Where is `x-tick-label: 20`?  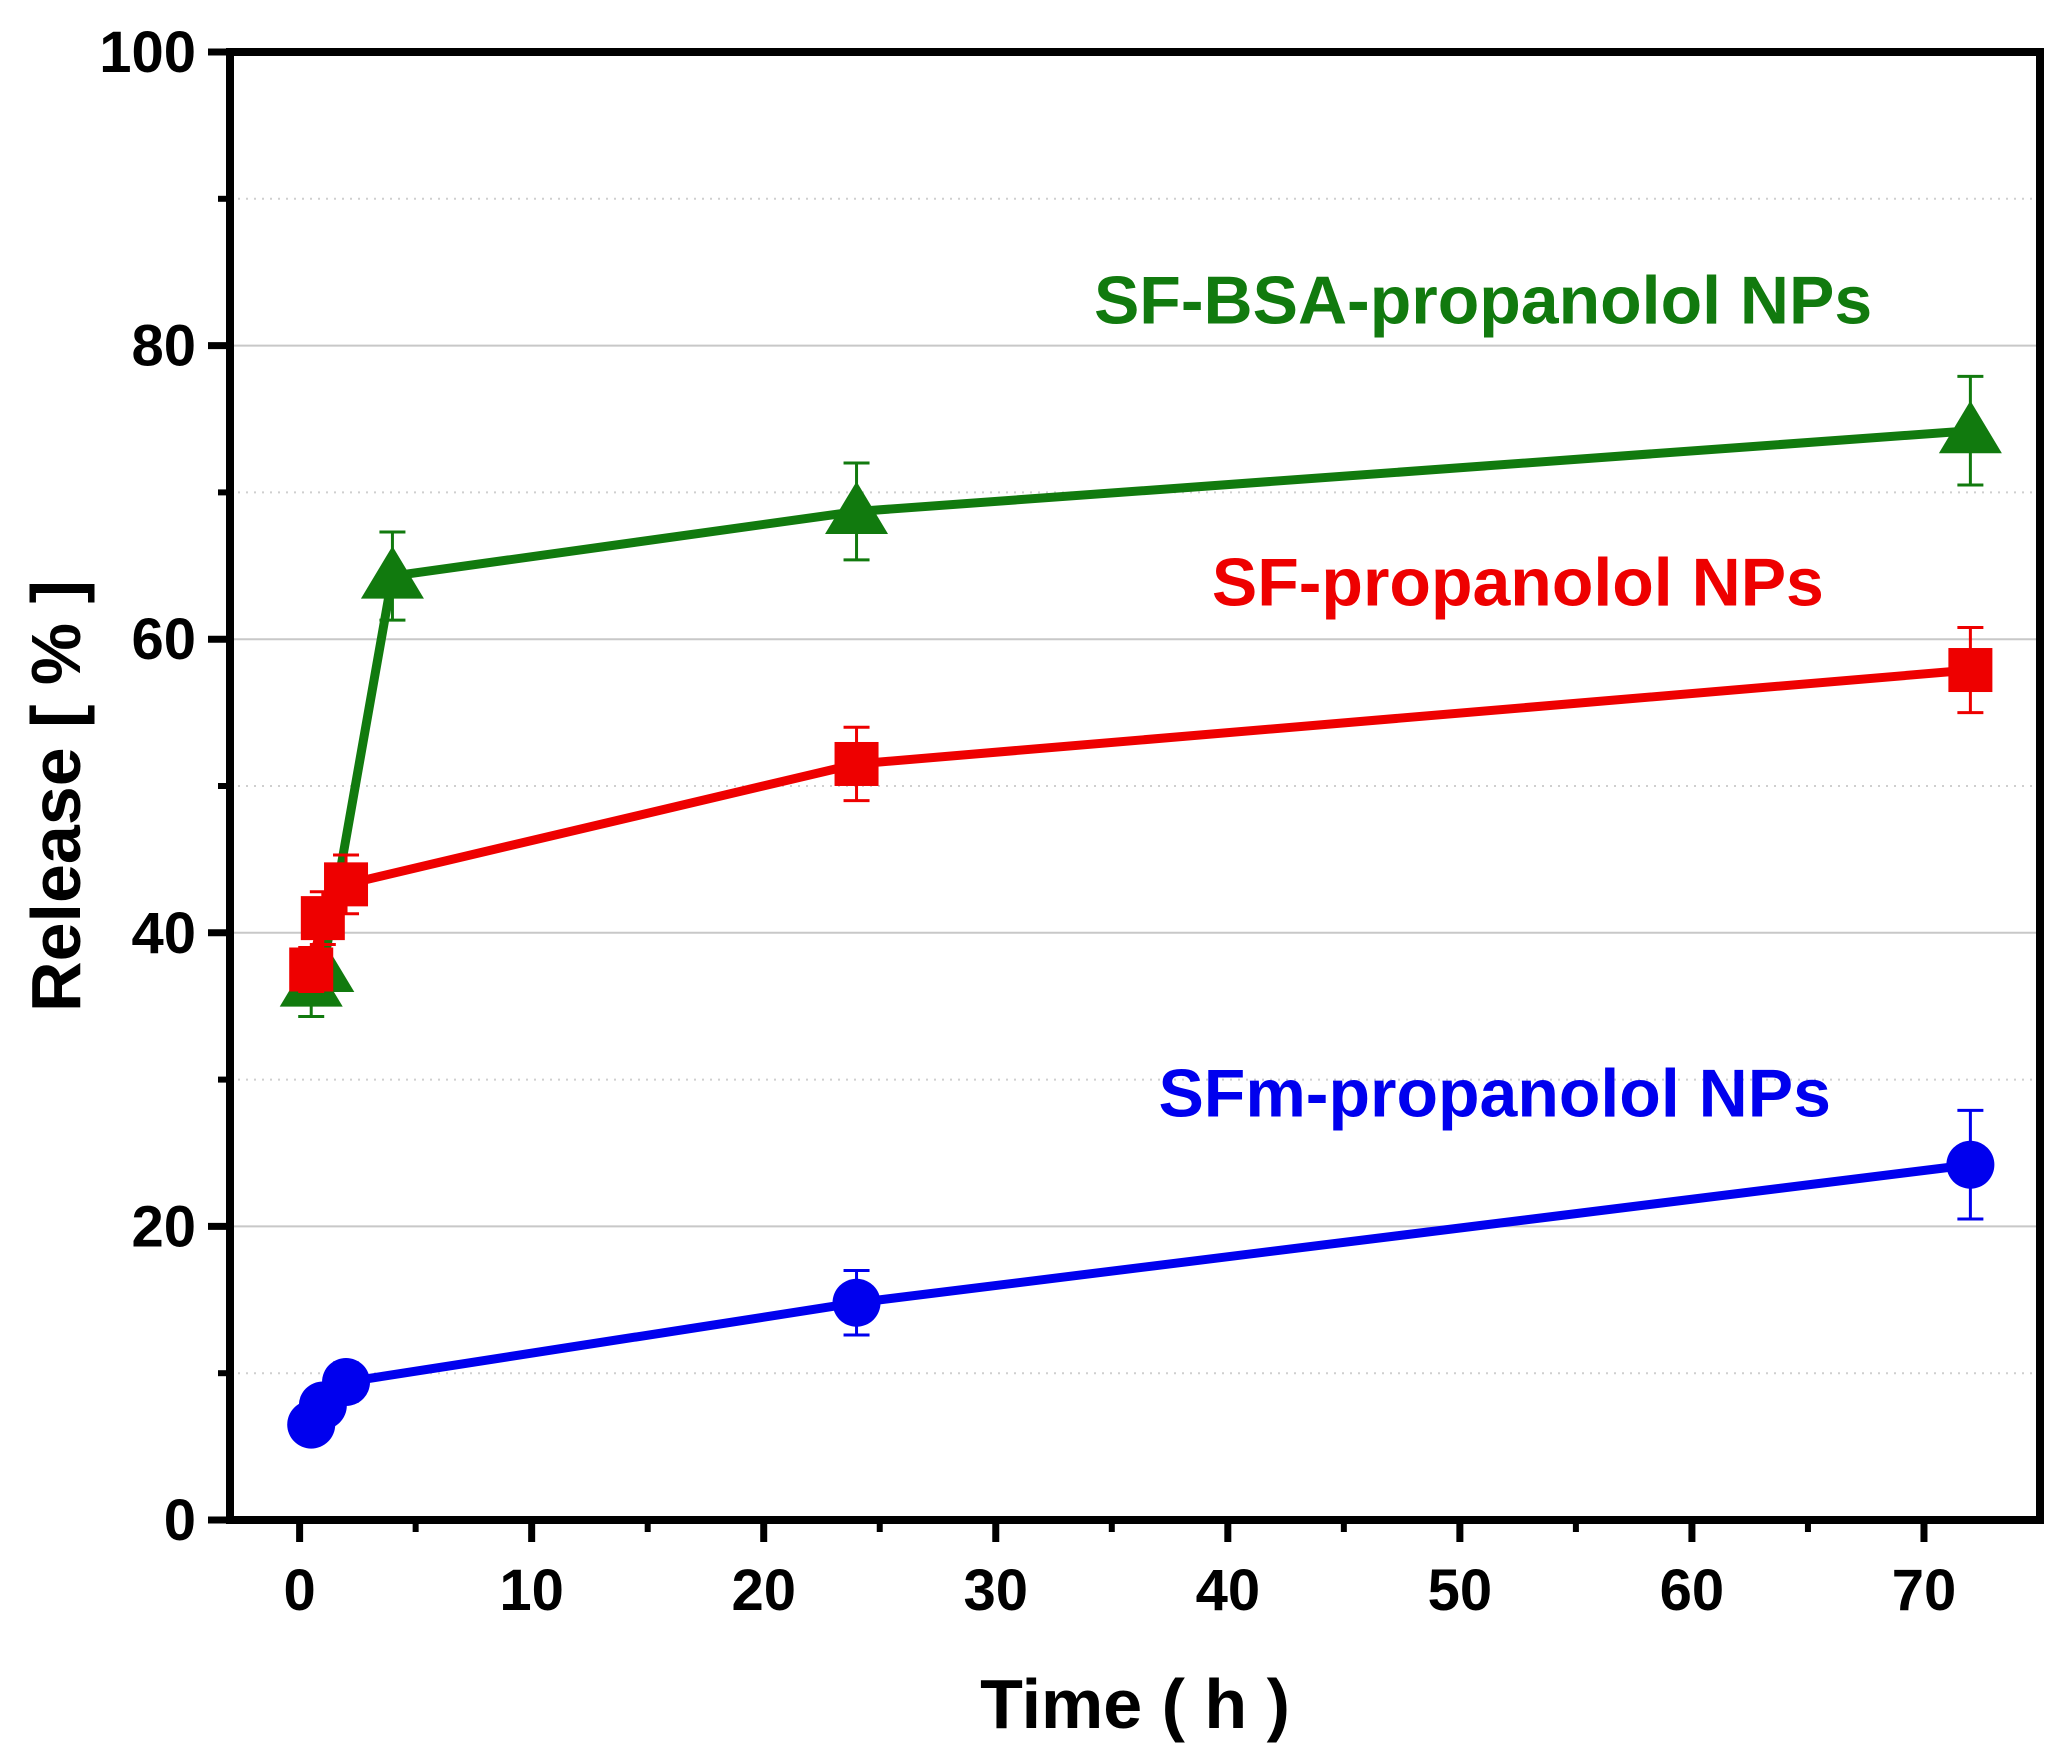
x-tick-label: 20 is located at coordinates (763, 1590).